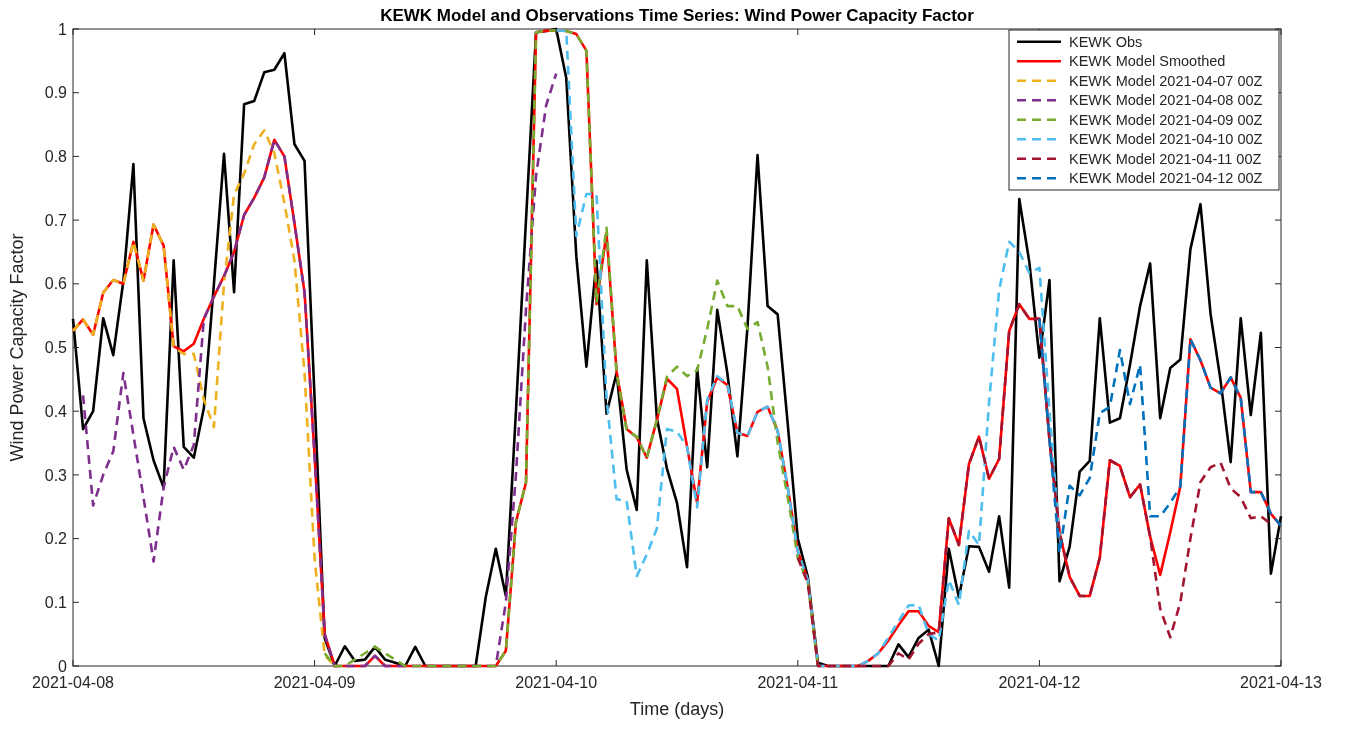 Image resolution: width=1360 pixels, height=729 pixels. What do you see at coordinates (1039, 682) in the screenshot?
I see `x-tick-label: 2021-04-12` at bounding box center [1039, 682].